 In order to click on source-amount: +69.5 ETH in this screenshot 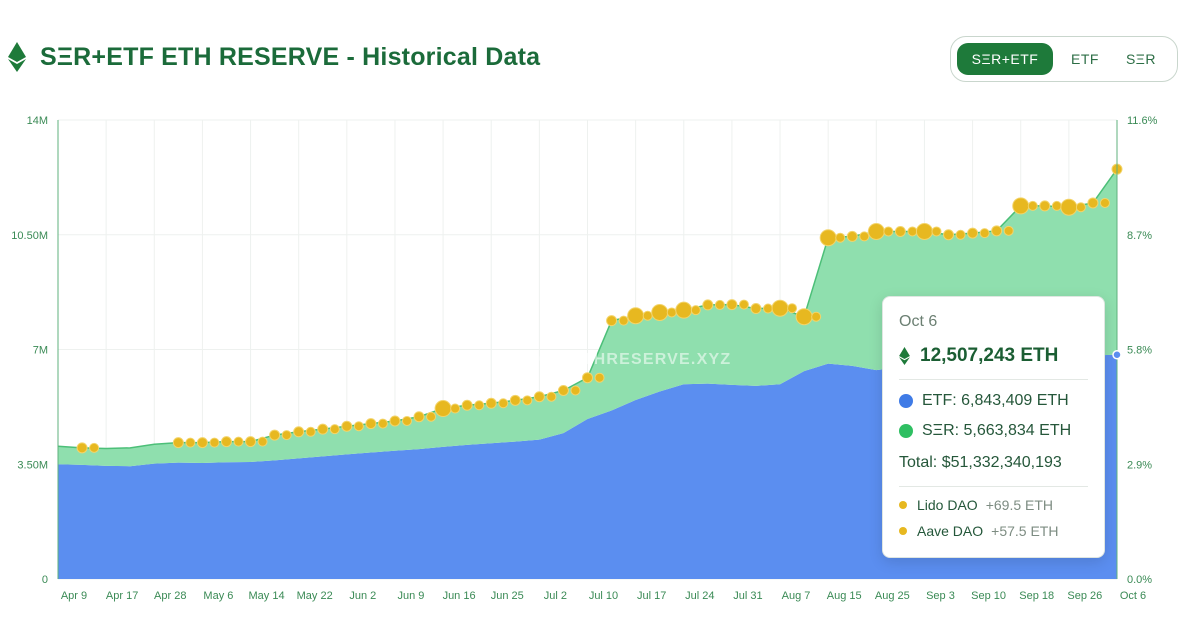, I will do `click(1019, 505)`.